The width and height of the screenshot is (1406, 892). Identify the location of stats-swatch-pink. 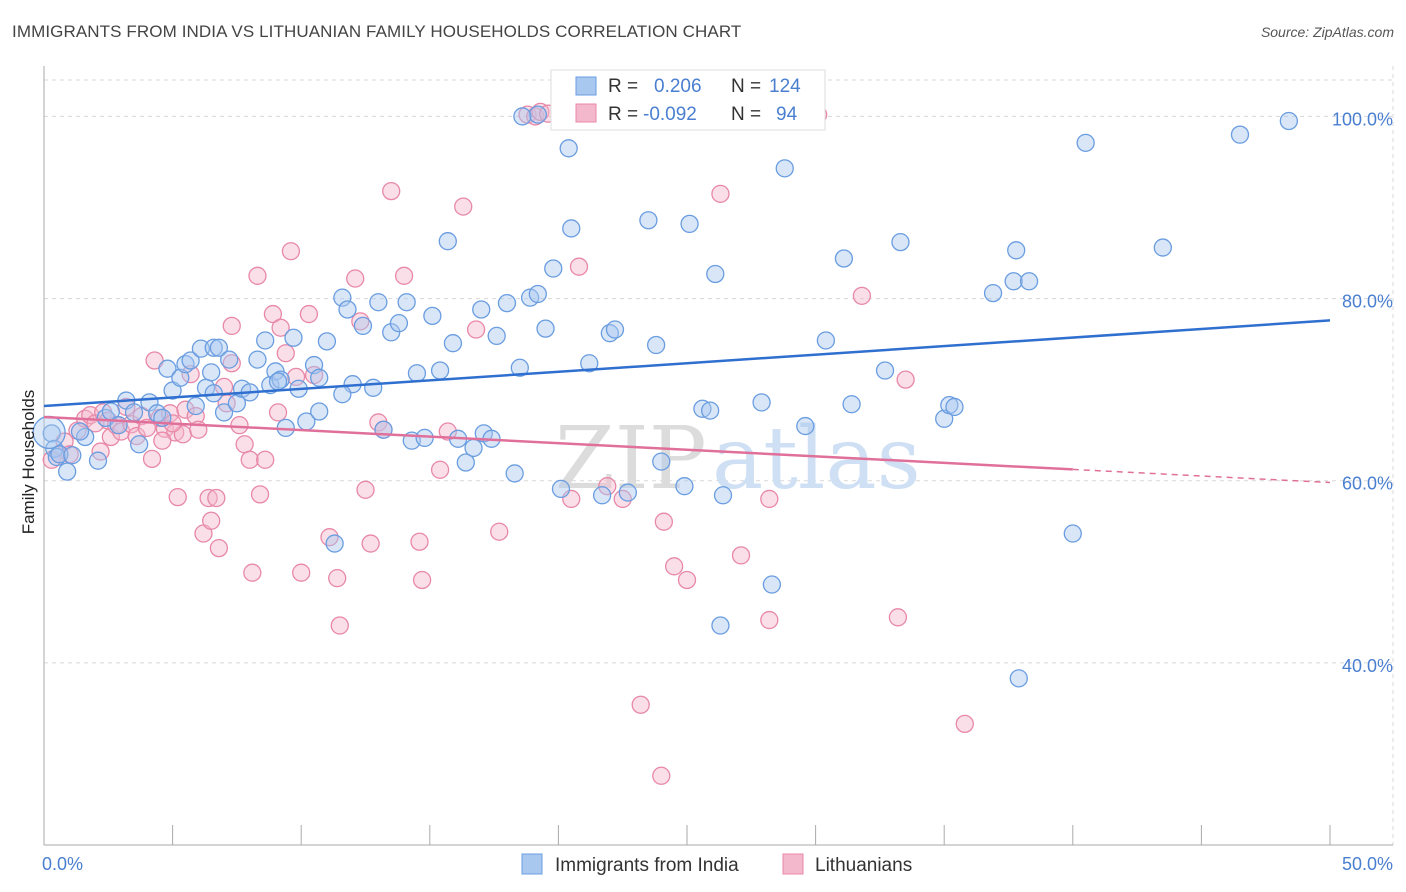
(586, 113).